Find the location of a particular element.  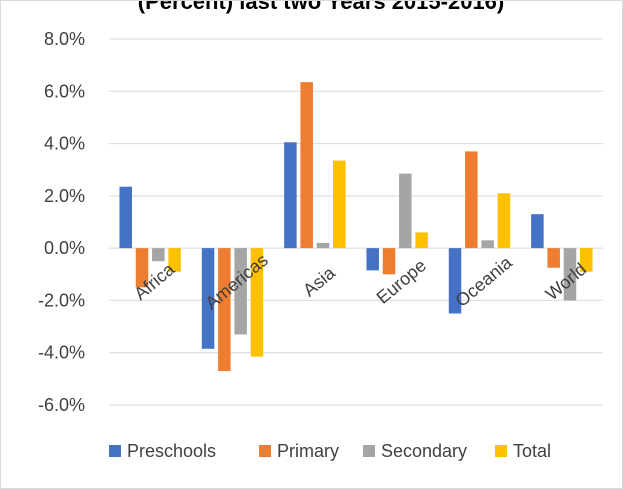

bar-preschools-africa is located at coordinates (125, 217).